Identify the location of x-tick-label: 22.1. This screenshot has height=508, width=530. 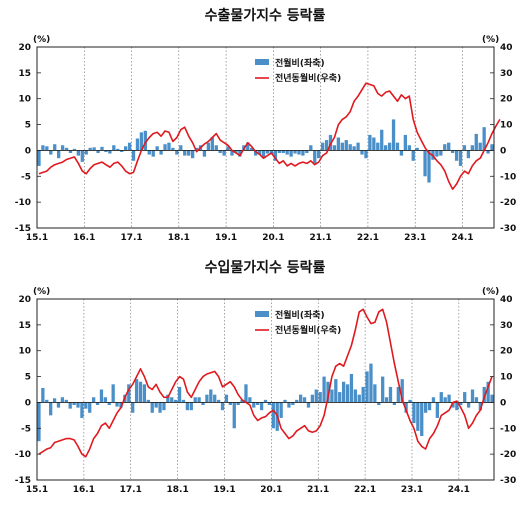
(365, 490).